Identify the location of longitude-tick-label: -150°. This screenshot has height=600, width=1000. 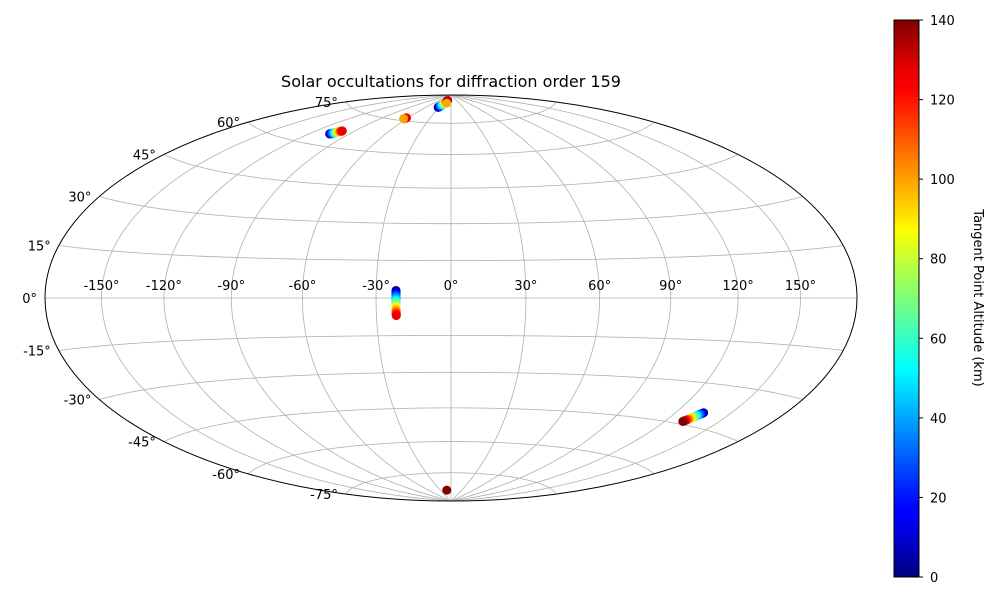
(101, 286).